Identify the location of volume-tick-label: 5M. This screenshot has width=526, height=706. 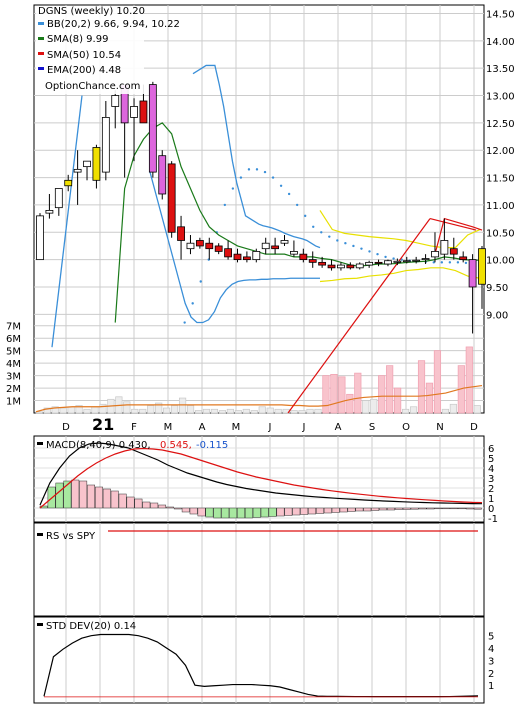
(13, 352).